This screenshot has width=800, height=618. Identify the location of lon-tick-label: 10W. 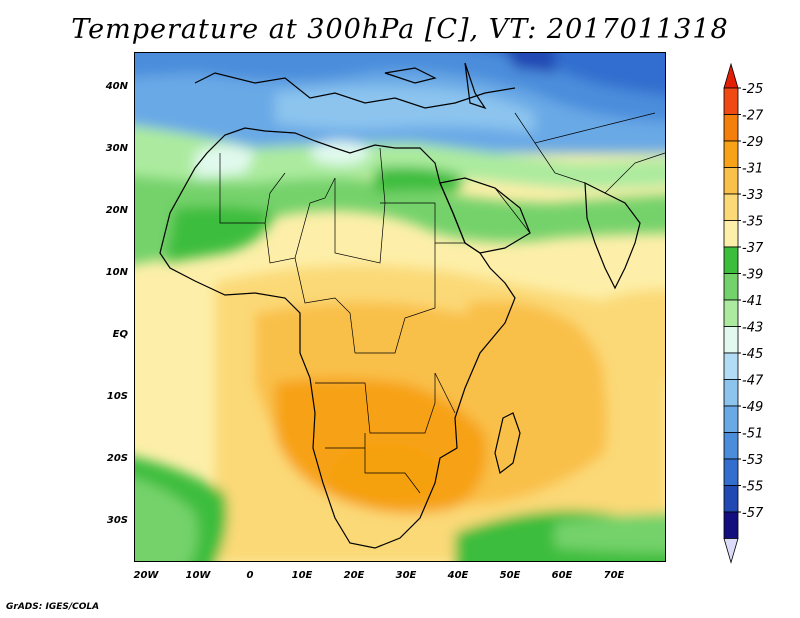
(199, 575).